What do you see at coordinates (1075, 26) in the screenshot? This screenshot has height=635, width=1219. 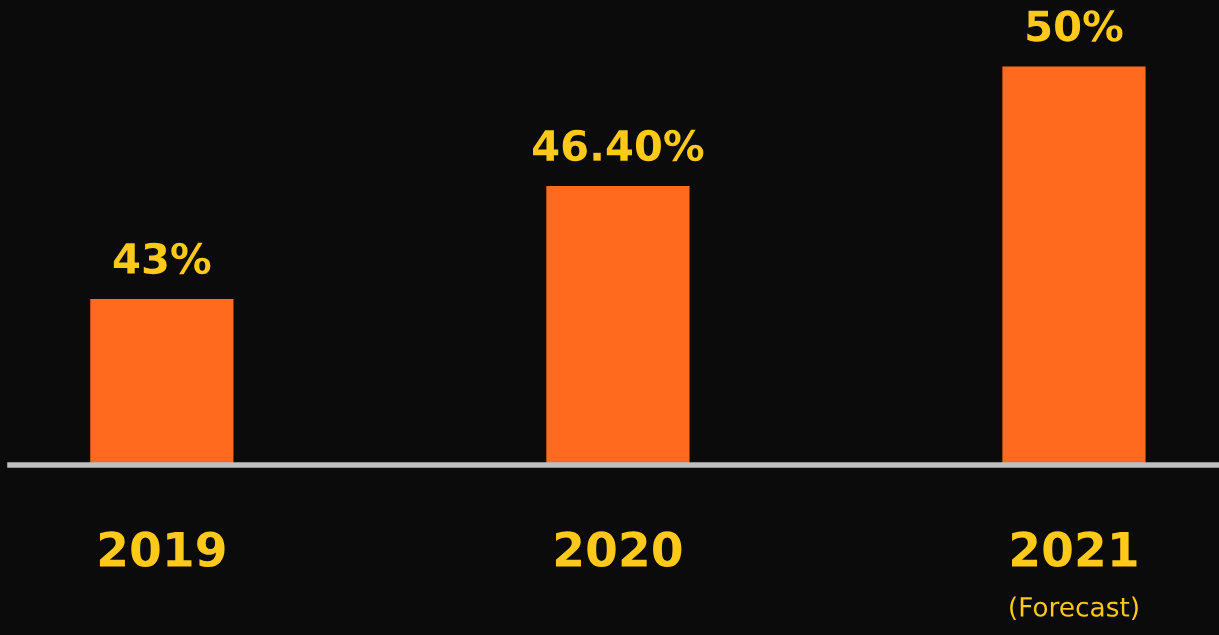 I see `data-label: 50%` at bounding box center [1075, 26].